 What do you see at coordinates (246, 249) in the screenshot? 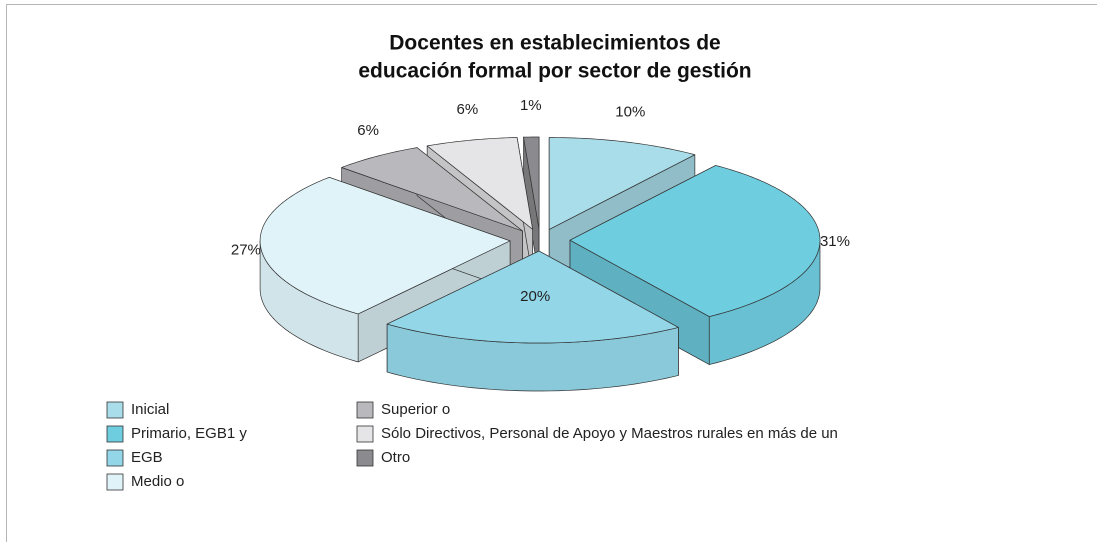
I see `data-label: 27%` at bounding box center [246, 249].